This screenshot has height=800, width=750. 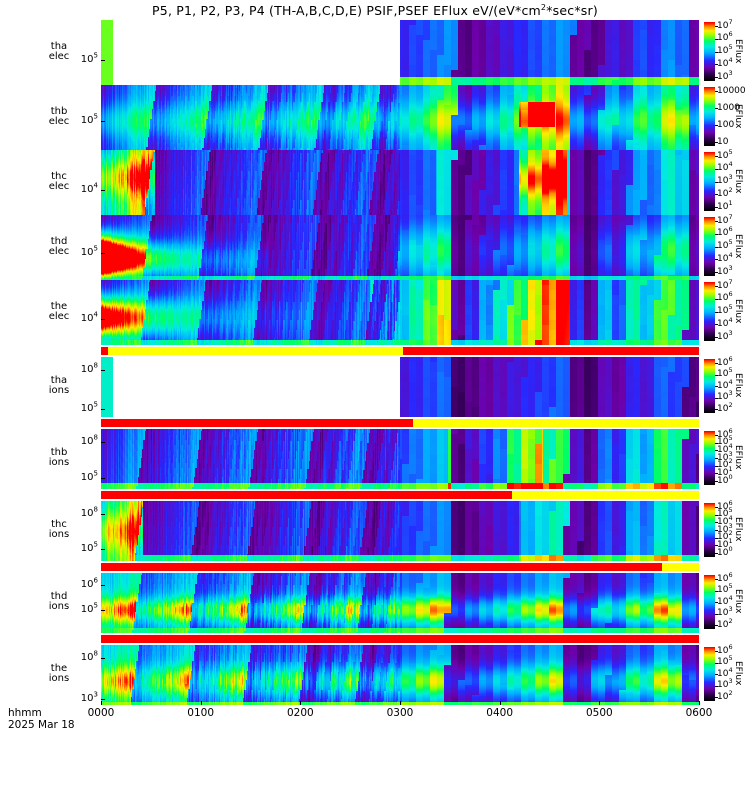 What do you see at coordinates (86, 407) in the screenshot?
I see `y-tick-label-tha-ions-1: 105` at bounding box center [86, 407].